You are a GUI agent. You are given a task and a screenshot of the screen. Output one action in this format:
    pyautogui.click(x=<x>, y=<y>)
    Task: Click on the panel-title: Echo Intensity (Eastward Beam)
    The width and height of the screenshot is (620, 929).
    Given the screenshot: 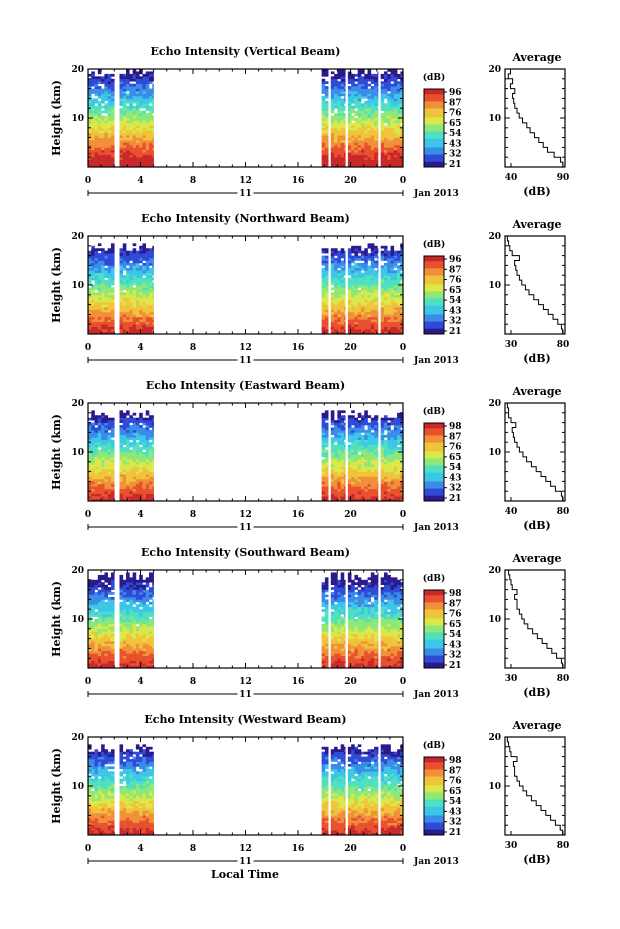 What is the action you would take?
    pyautogui.click(x=245, y=385)
    